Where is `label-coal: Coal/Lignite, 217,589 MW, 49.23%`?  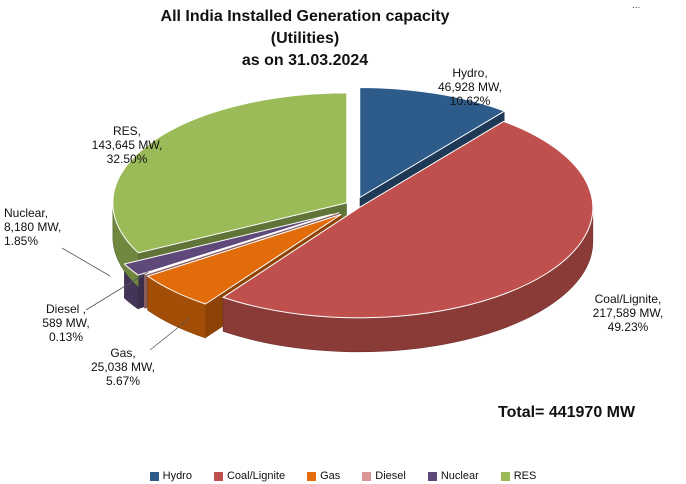
label-coal: Coal/Lignite, 217,589 MW, 49.23% is located at coordinates (628, 313).